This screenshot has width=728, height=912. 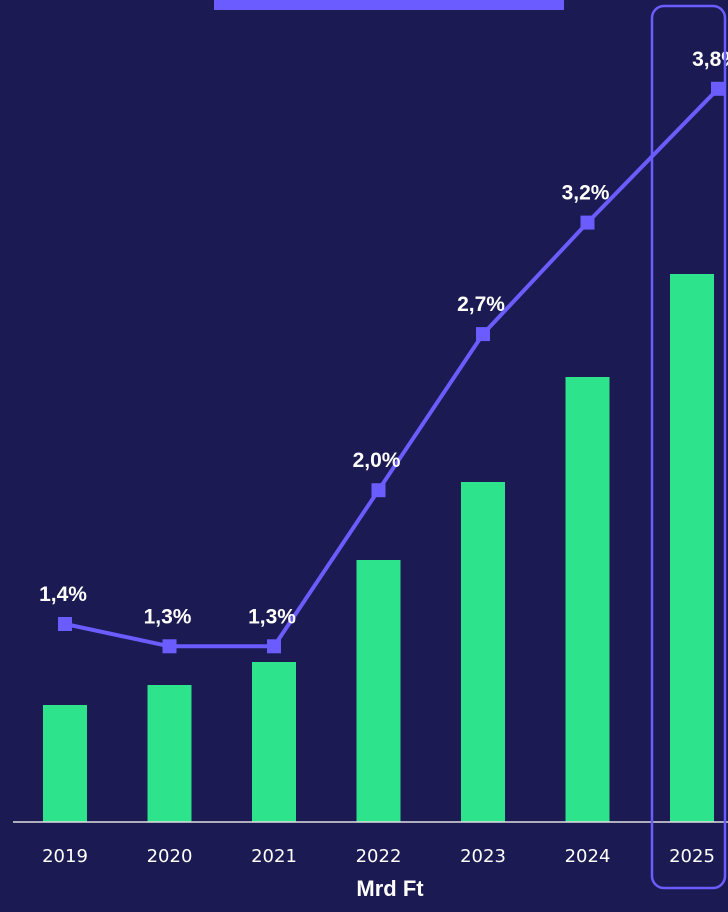 What do you see at coordinates (483, 652) in the screenshot?
I see `bar-2023` at bounding box center [483, 652].